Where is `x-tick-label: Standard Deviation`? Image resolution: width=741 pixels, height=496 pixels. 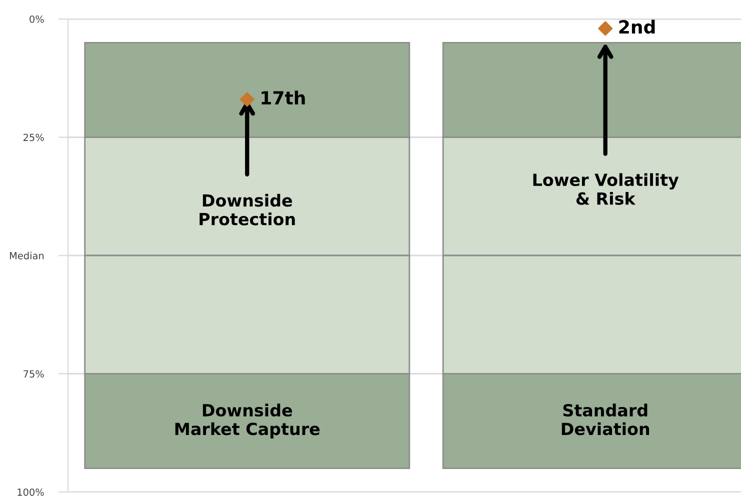
x-tick-label: Standard Deviation is located at coordinates (606, 420).